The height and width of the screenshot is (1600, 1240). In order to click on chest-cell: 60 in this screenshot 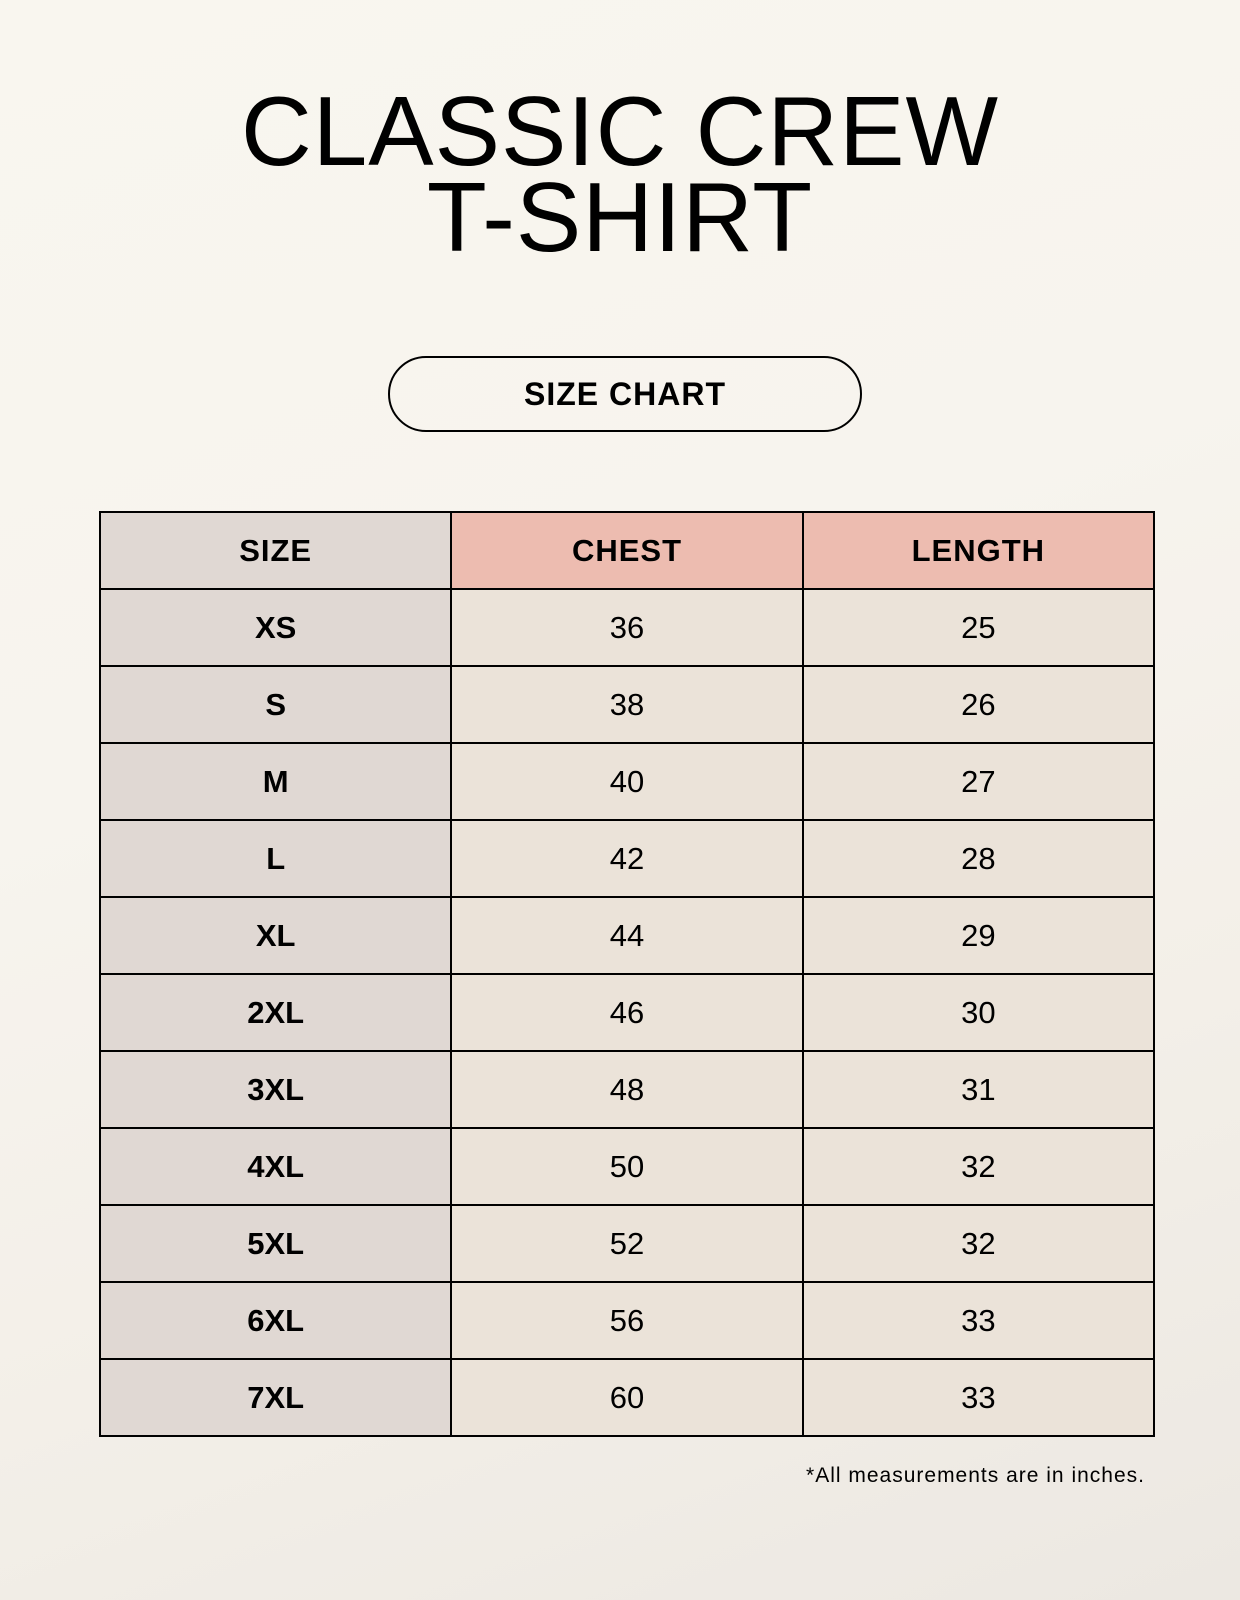, I will do `click(627, 1397)`.